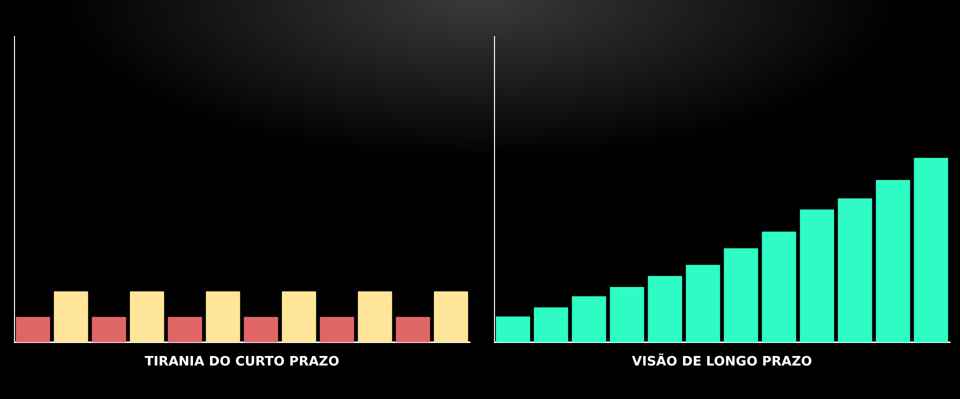 The width and height of the screenshot is (960, 399). What do you see at coordinates (722, 361) in the screenshot?
I see `text: VISÃO DE LONGO PRAZO` at bounding box center [722, 361].